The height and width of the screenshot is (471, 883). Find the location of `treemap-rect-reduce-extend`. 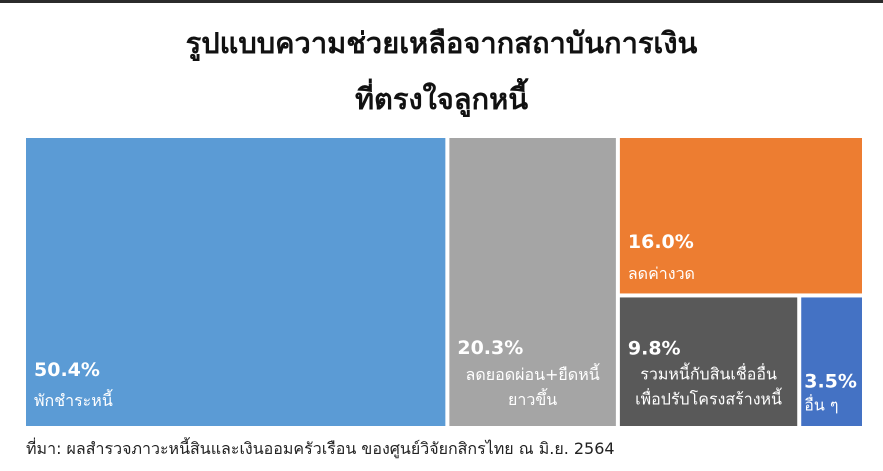

treemap-rect-reduce-extend is located at coordinates (532, 282).